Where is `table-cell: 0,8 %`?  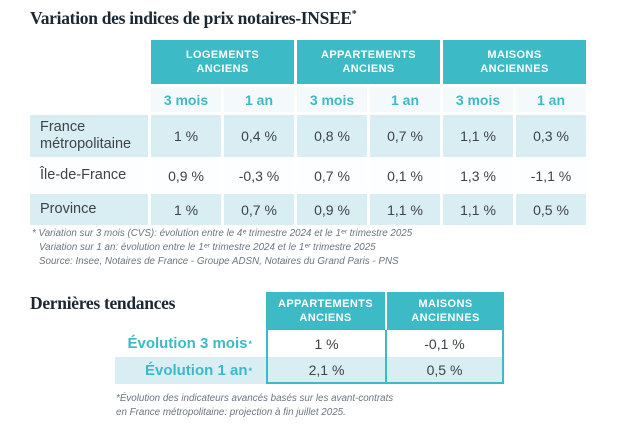
table-cell: 0,8 % is located at coordinates (332, 136).